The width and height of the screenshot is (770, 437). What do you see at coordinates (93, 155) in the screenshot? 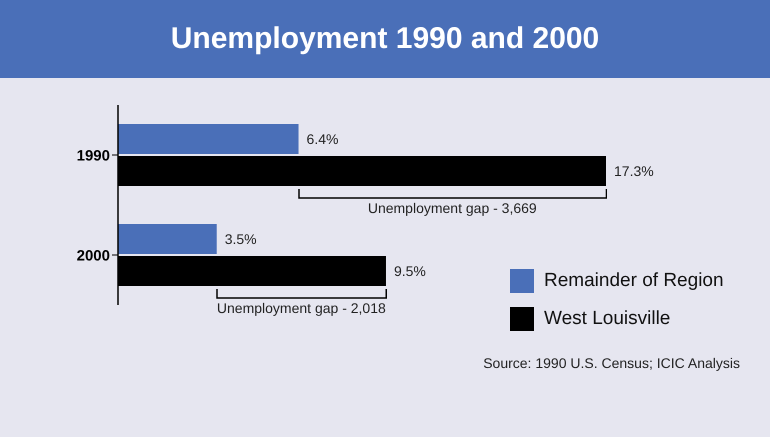
I see `y-tick-label: 1990` at bounding box center [93, 155].